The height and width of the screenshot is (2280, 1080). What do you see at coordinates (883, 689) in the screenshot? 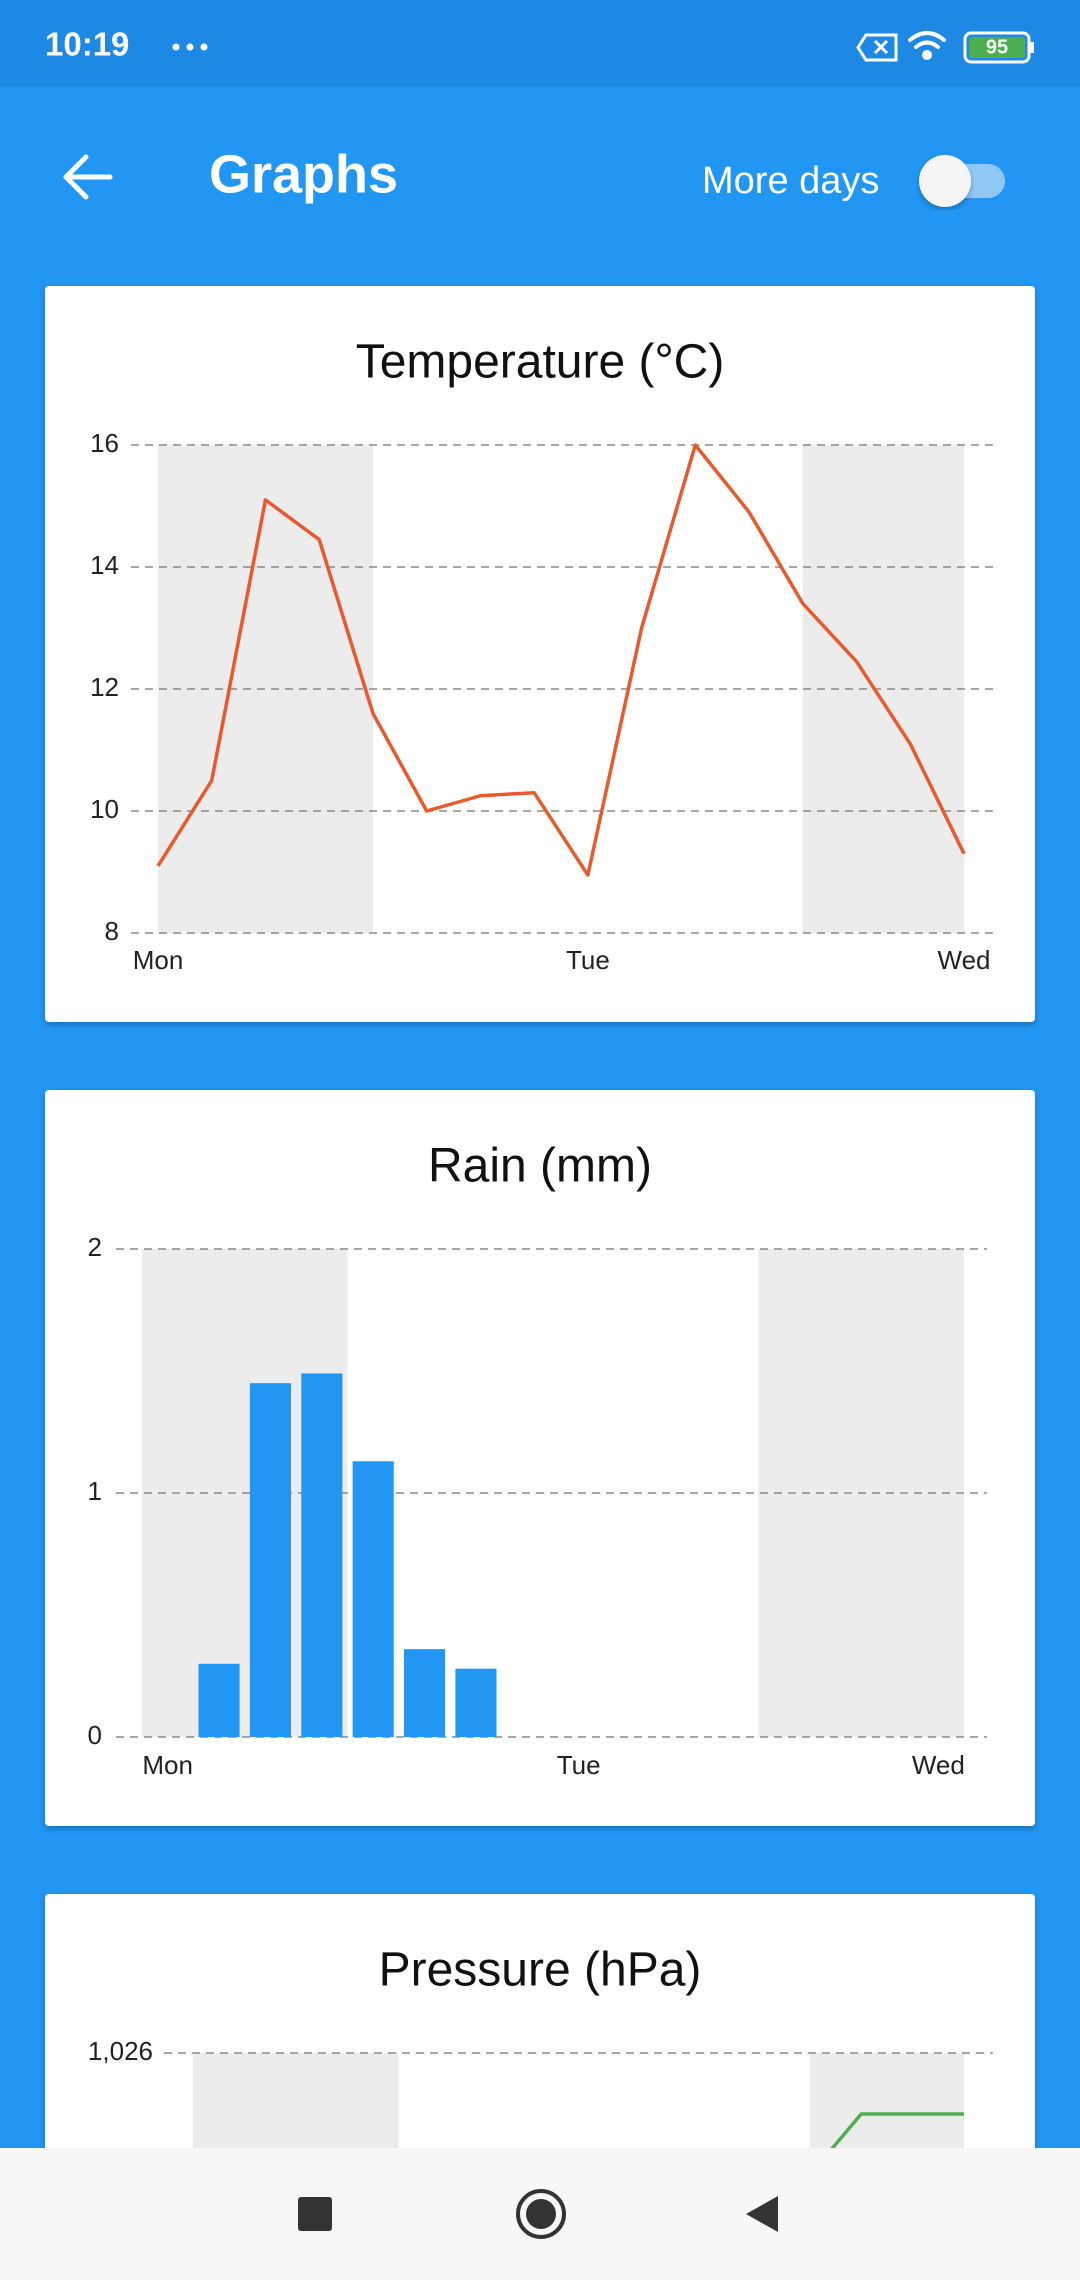
I see `shaded-band` at bounding box center [883, 689].